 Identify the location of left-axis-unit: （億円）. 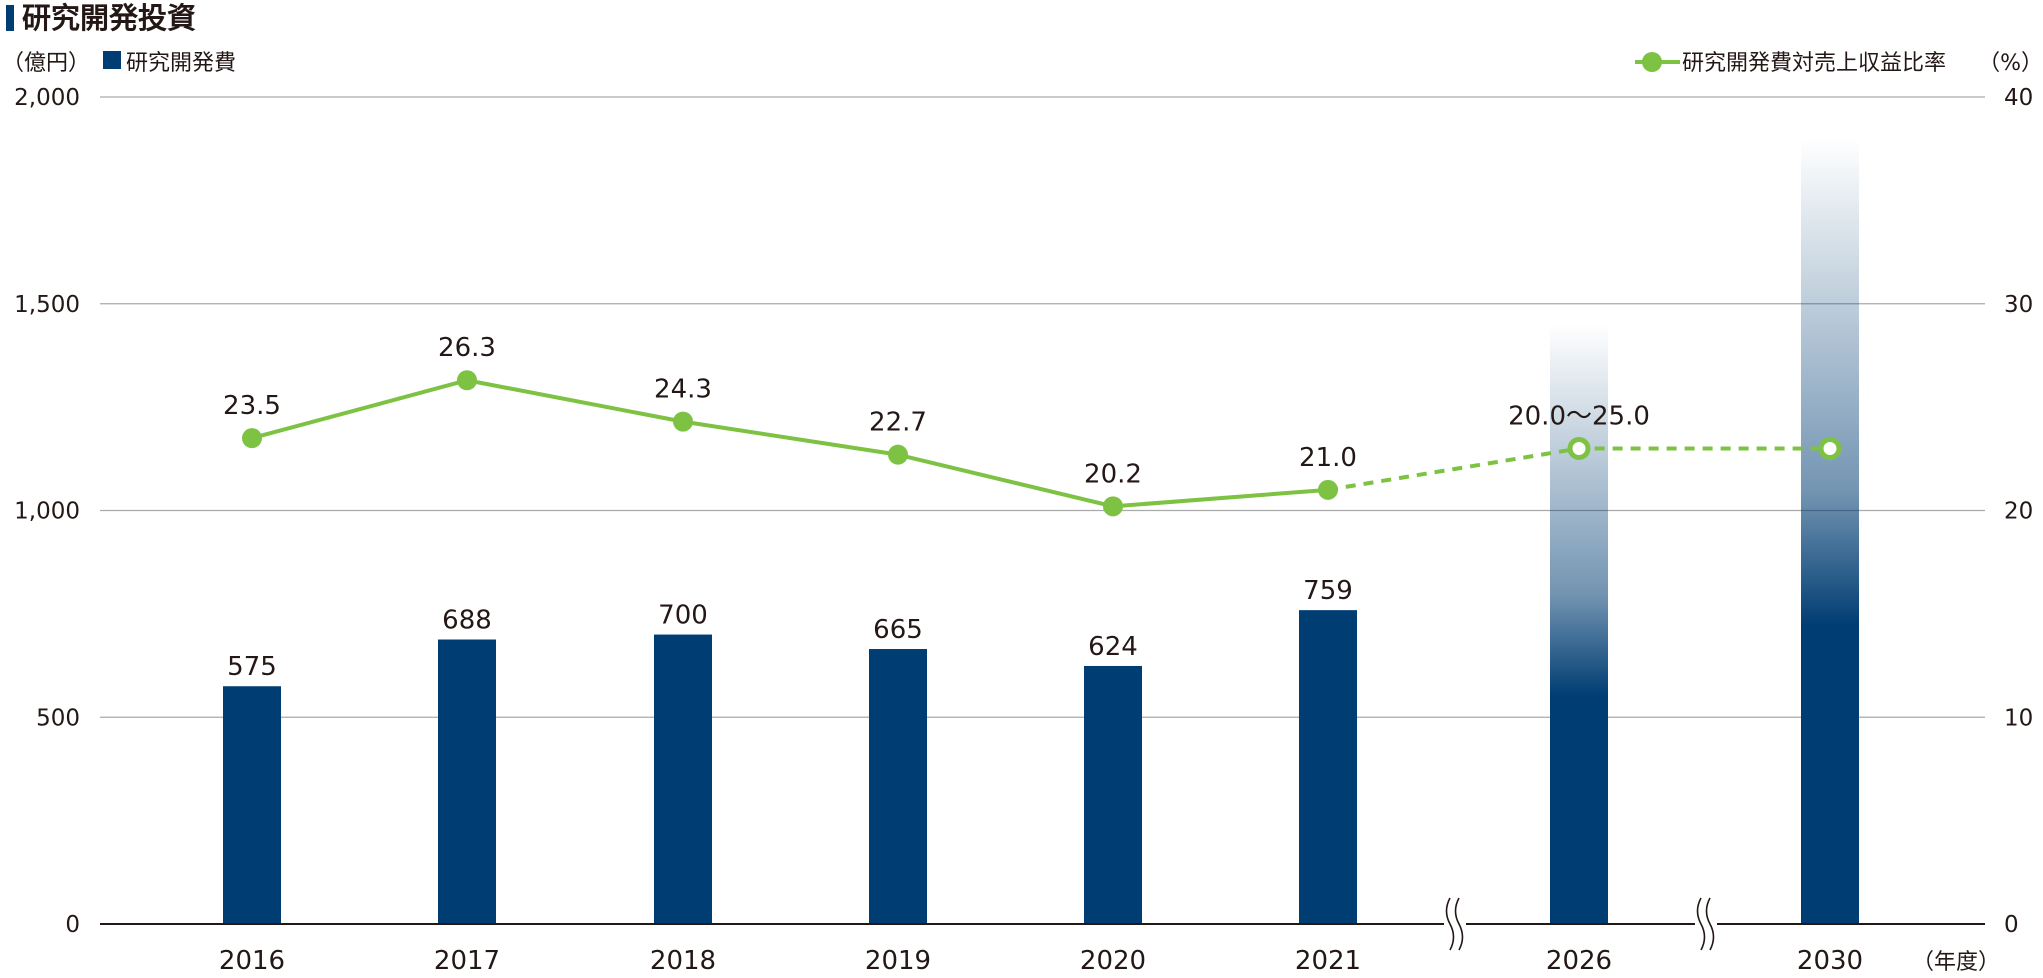
(46, 63).